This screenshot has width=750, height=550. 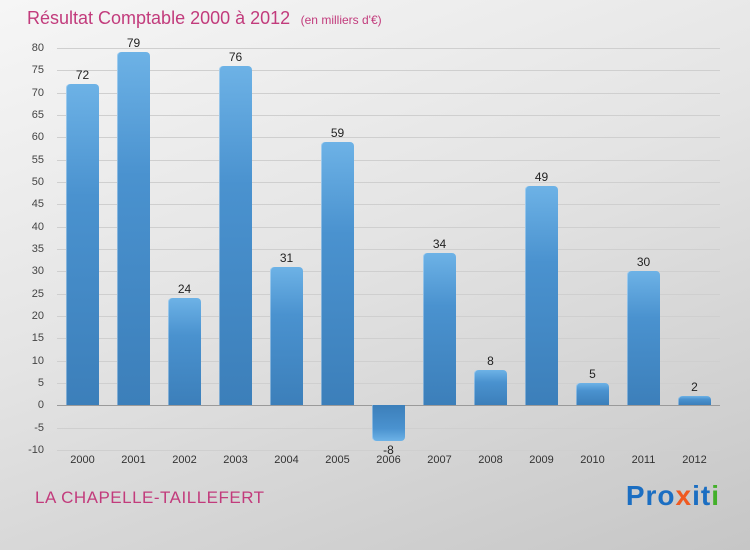 I want to click on logo-letter: r, so click(x=651, y=495).